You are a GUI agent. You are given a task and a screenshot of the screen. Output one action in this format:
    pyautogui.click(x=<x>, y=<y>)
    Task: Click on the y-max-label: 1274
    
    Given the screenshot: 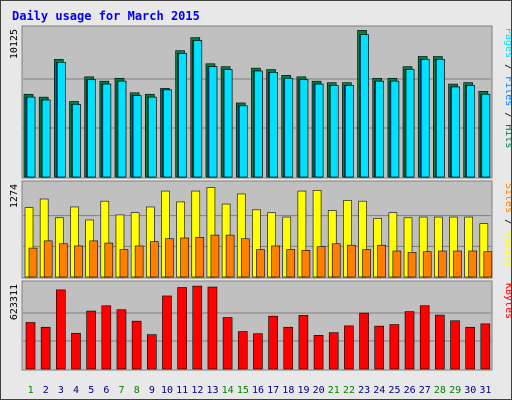 What is the action you would take?
    pyautogui.click(x=14, y=196)
    